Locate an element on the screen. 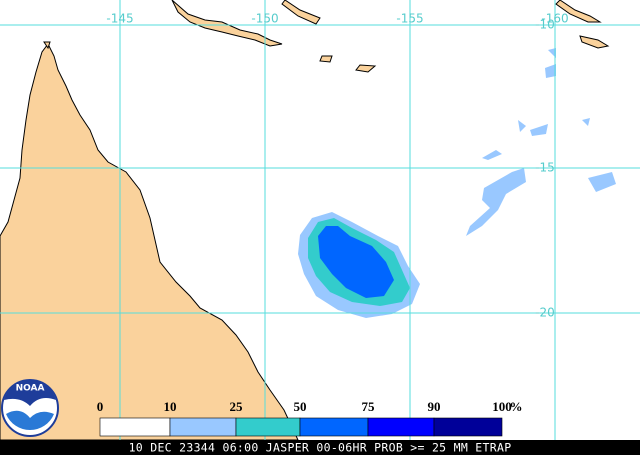 The image size is (640, 455). longitude-label: -155 is located at coordinates (409, 19).